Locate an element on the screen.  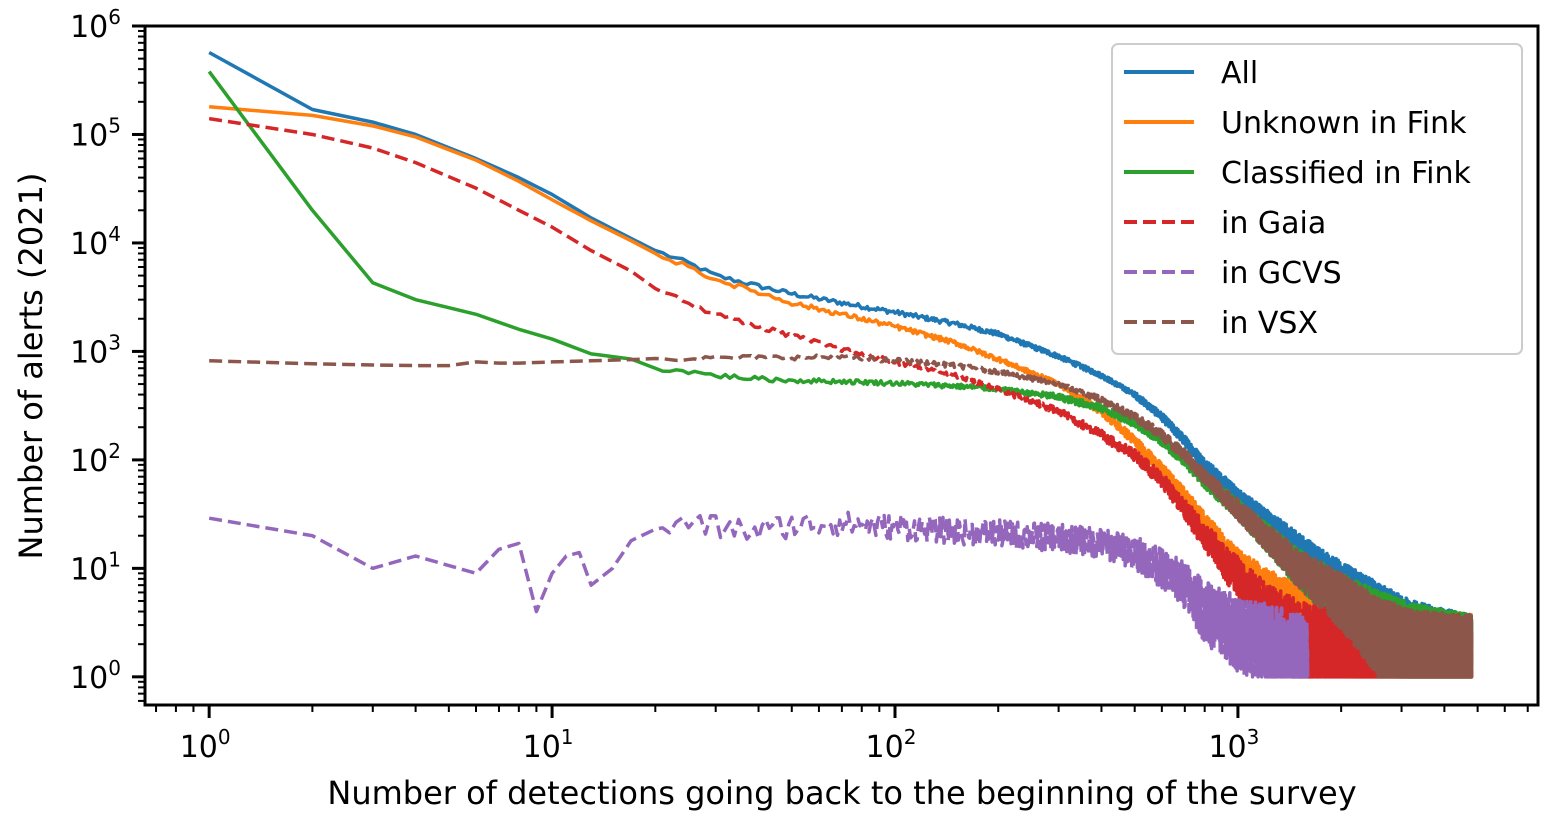
legend-label: Classified in Fink is located at coordinates (1346, 173).